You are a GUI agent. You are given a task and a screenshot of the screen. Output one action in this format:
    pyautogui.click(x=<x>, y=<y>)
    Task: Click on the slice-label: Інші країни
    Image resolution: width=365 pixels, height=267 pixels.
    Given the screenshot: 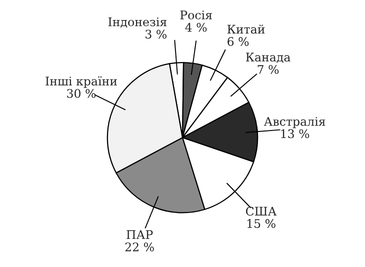 What is the action you would take?
    pyautogui.click(x=81, y=82)
    